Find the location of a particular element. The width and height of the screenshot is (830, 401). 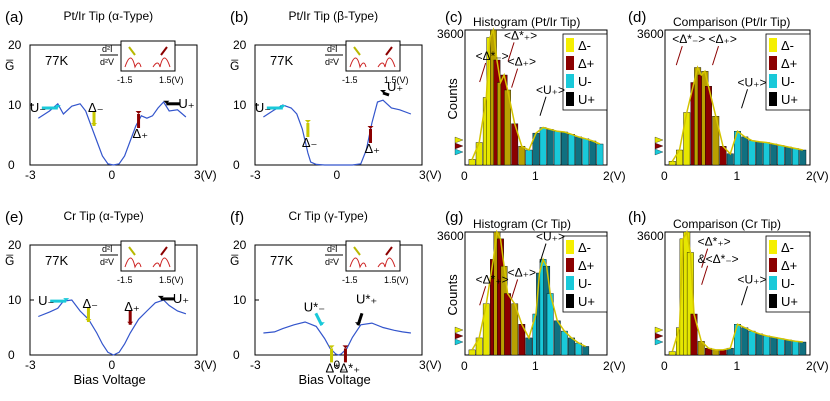

panel-label: (e) is located at coordinates (14, 217).